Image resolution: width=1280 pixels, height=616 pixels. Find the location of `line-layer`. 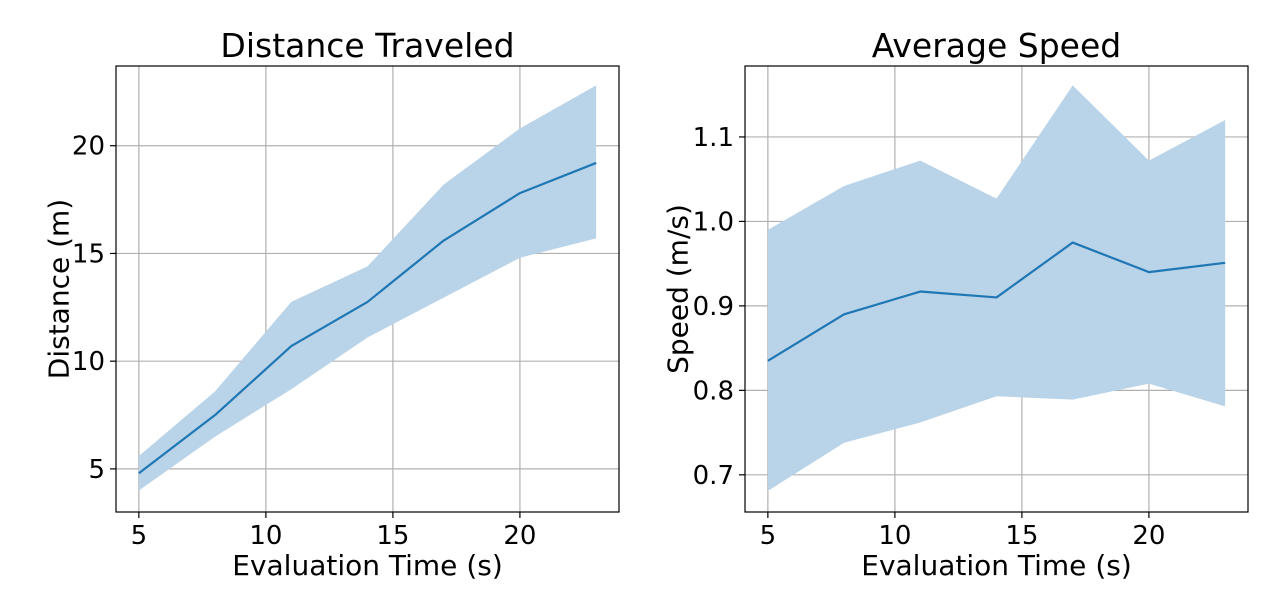

line-layer is located at coordinates (996, 301).